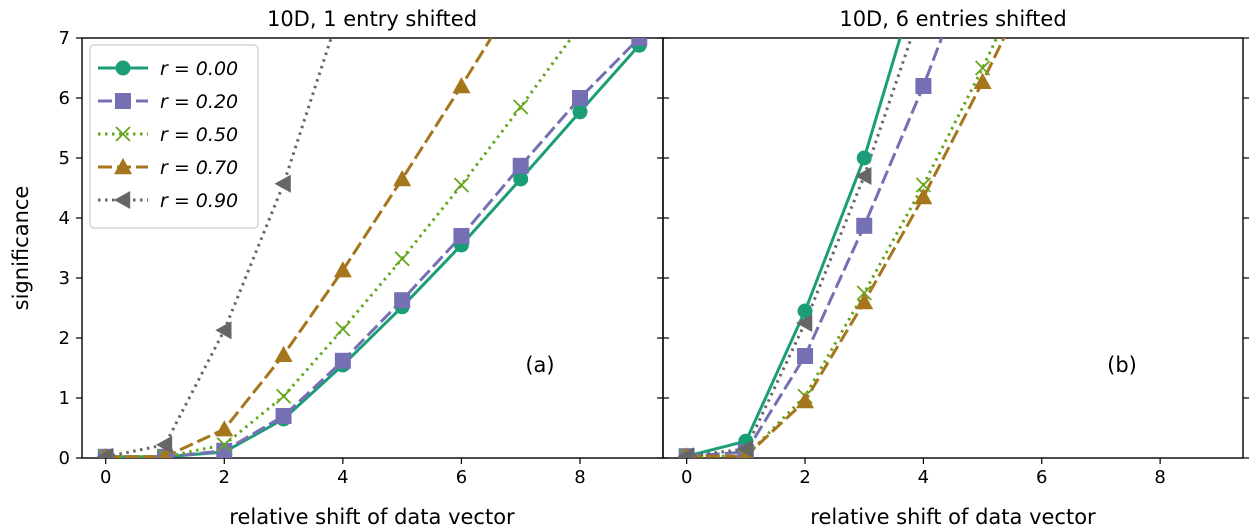  What do you see at coordinates (64, 98) in the screenshot?
I see `y-tick-label: 6` at bounding box center [64, 98].